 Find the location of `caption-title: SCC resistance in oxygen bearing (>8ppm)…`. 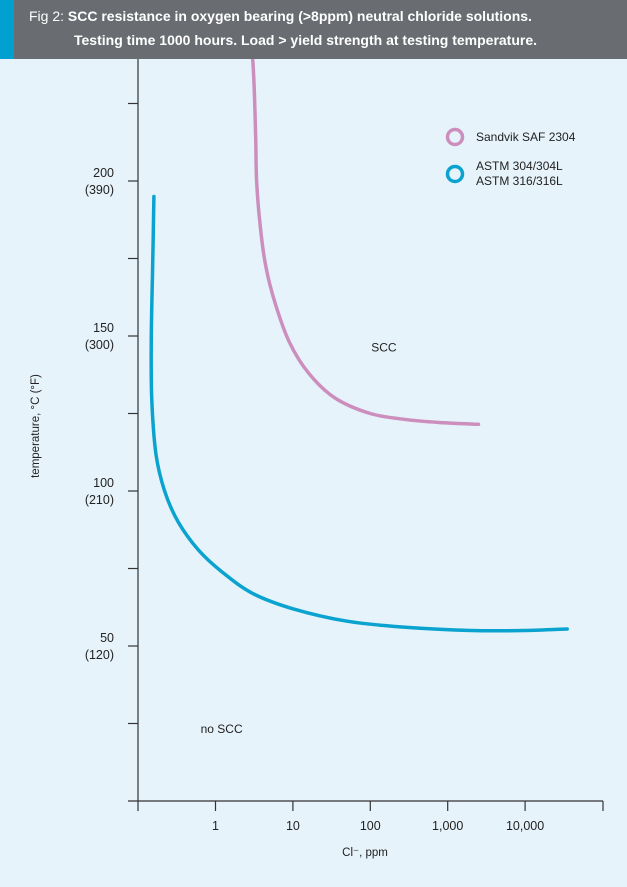

caption-title: SCC resistance in oxygen bearing (>8ppm)… is located at coordinates (299, 16).